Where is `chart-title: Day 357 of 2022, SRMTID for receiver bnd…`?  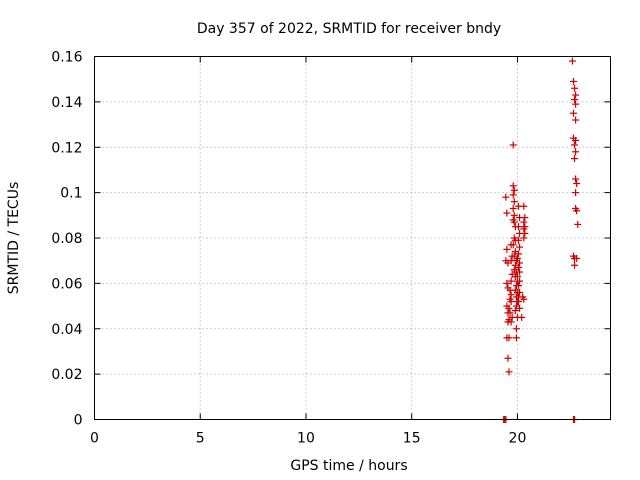
chart-title: Day 357 of 2022, SRMTID for receiver bnd… is located at coordinates (349, 29).